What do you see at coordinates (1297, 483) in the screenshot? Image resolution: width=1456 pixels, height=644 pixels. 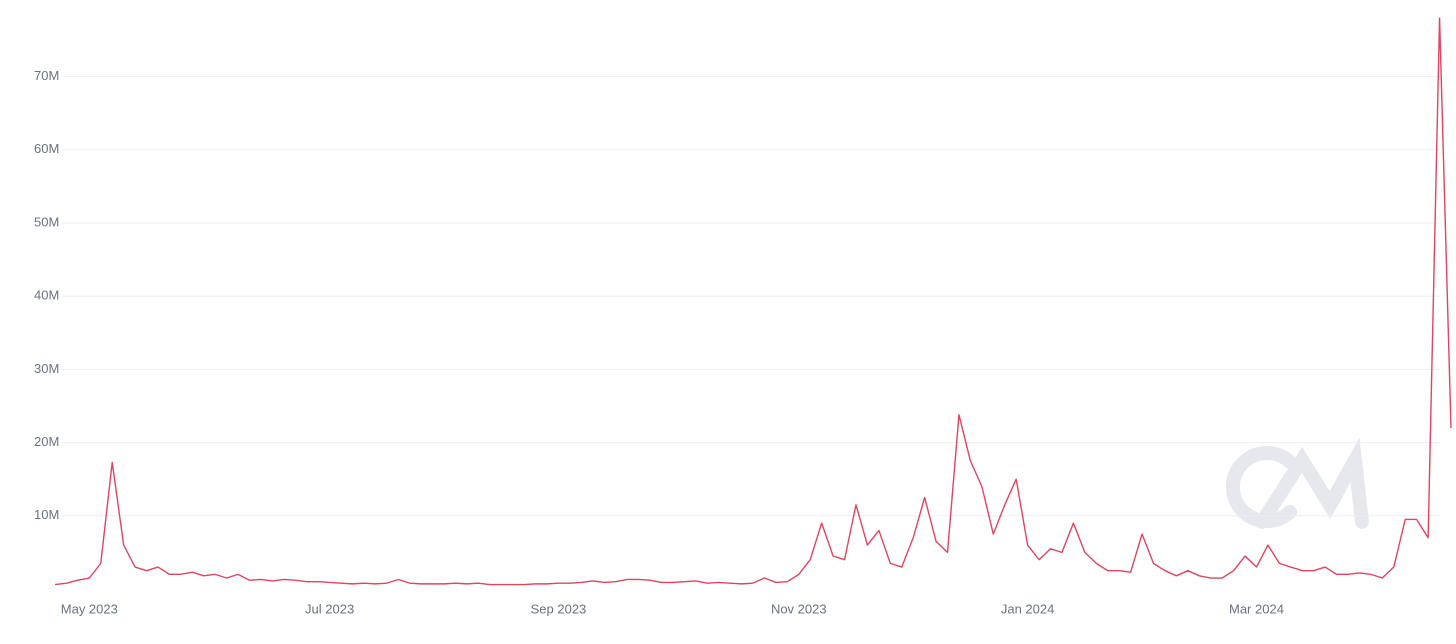 I see `watermark` at bounding box center [1297, 483].